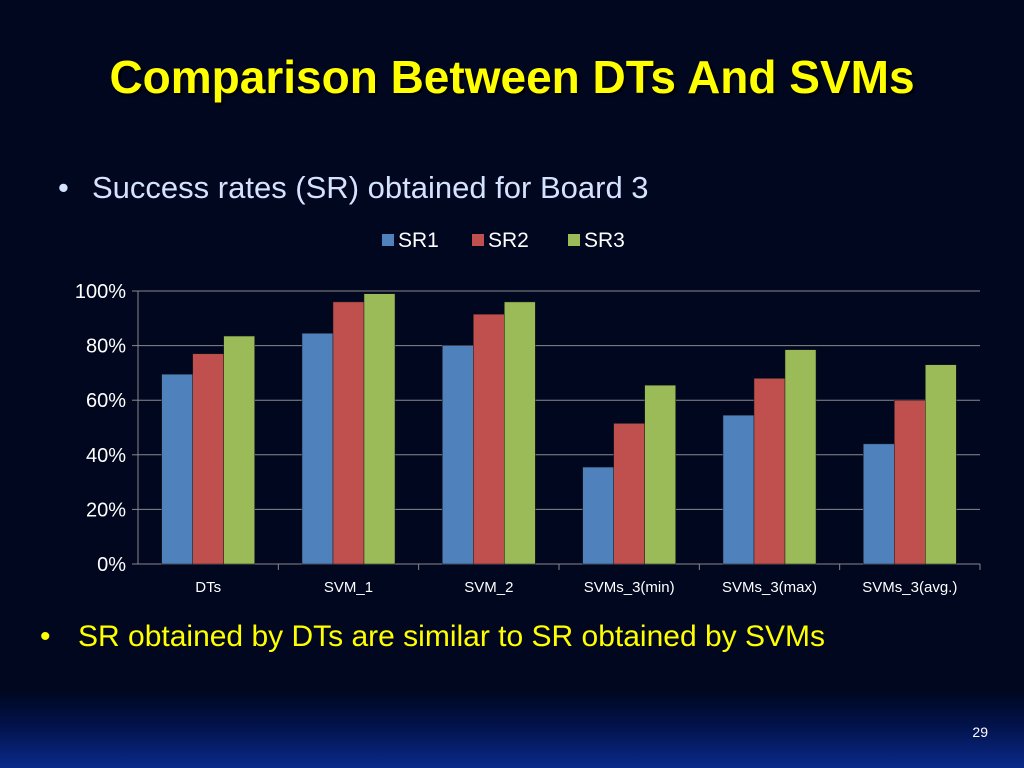 The width and height of the screenshot is (1024, 768). What do you see at coordinates (488, 587) in the screenshot?
I see `x-tick-label: SVM_2` at bounding box center [488, 587].